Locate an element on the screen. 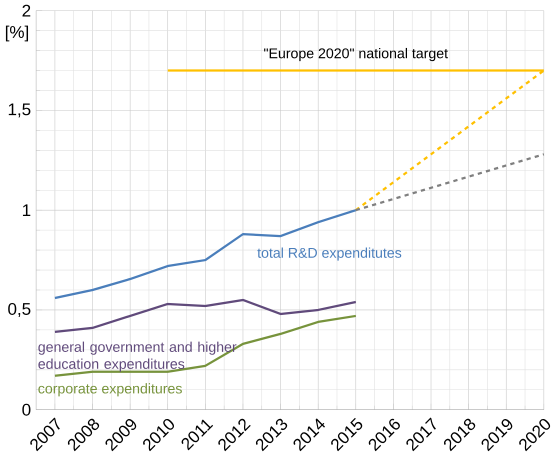 Image resolution: width=559 pixels, height=459 pixels. y-tick-label: 0,5 is located at coordinates (19, 310).